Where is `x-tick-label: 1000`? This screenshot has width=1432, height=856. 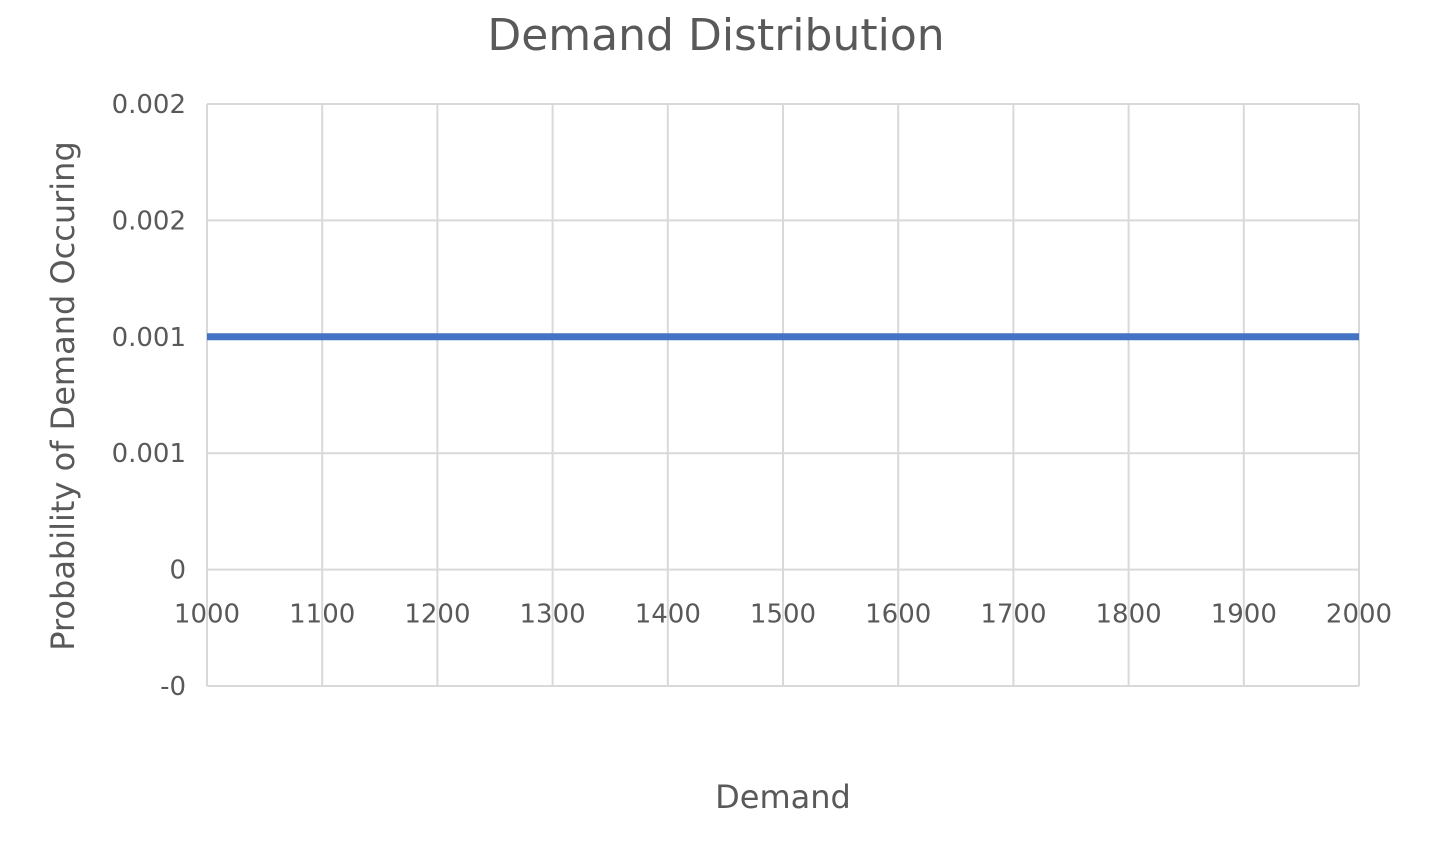 x-tick-label: 1000 is located at coordinates (207, 615).